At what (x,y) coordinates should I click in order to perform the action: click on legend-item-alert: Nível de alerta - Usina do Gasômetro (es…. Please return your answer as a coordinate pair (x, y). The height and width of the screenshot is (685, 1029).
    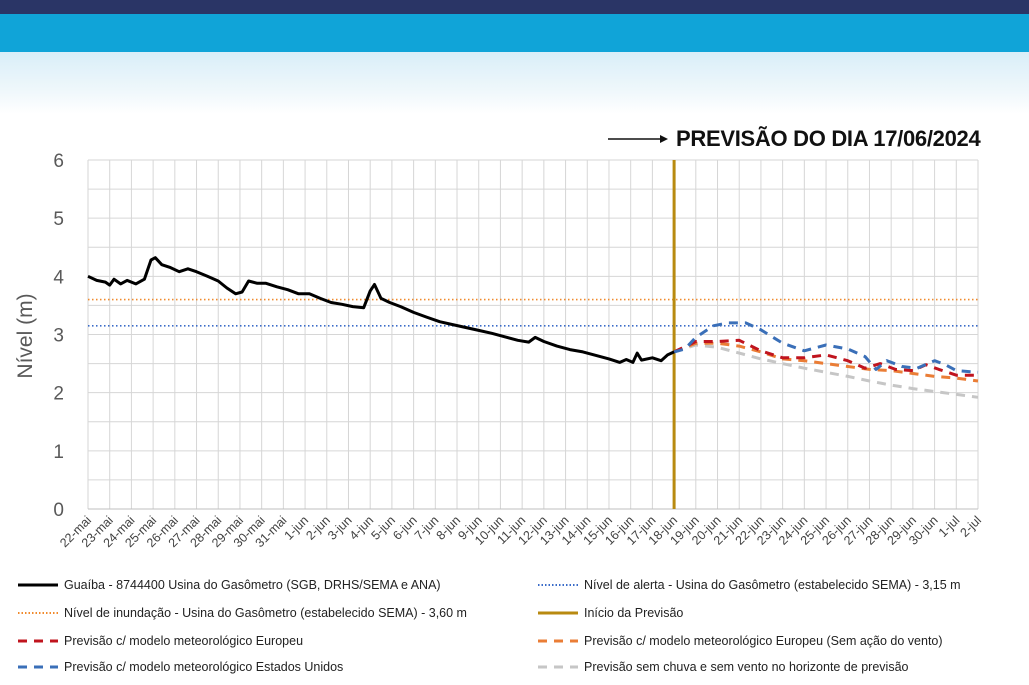
    Looking at the image, I should click on (749, 585).